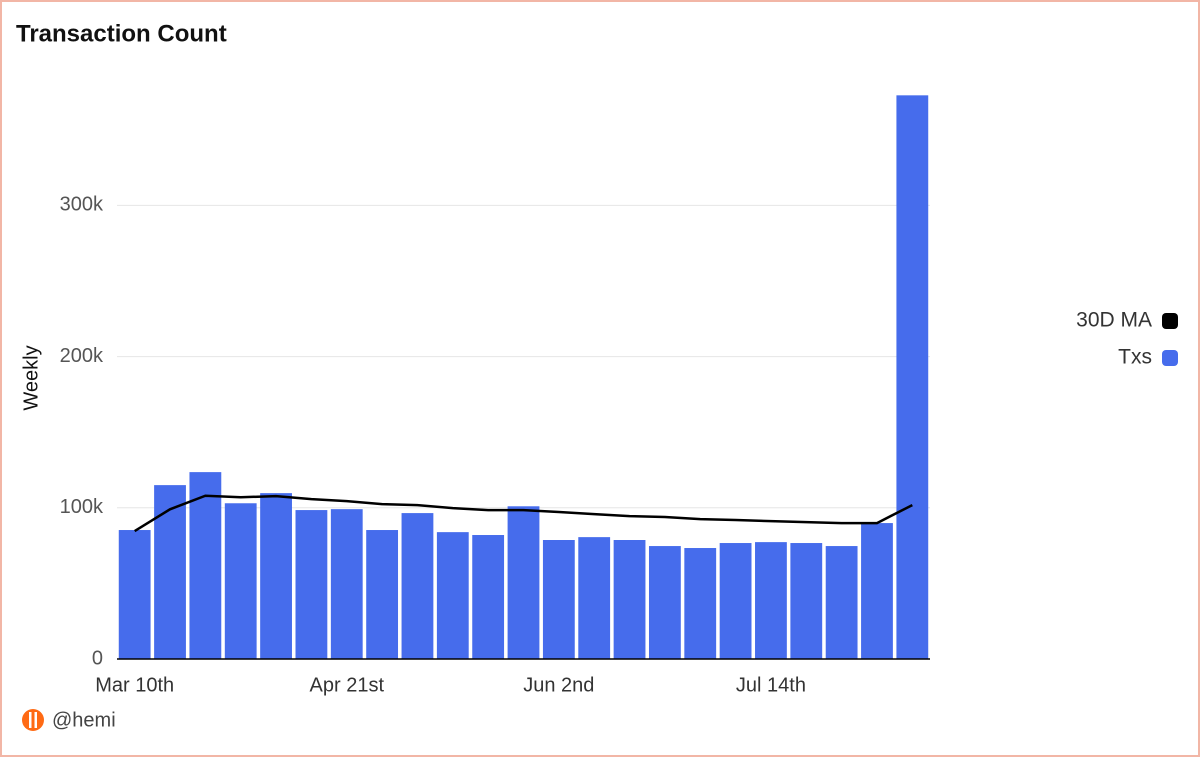 The image size is (1200, 757). What do you see at coordinates (121, 33) in the screenshot?
I see `chart-title: Transaction Count` at bounding box center [121, 33].